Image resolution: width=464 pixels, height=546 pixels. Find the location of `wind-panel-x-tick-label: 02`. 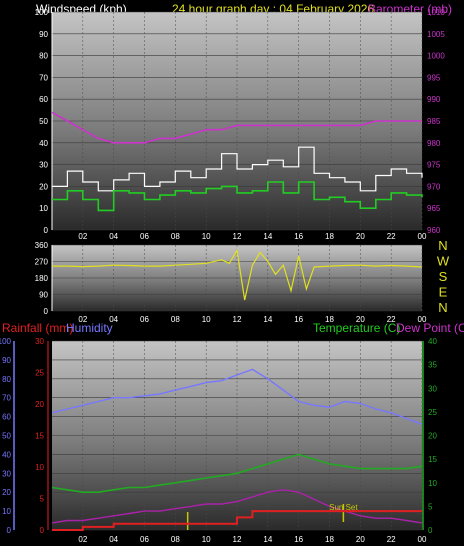

wind-panel-x-tick-label: 02 is located at coordinates (82, 236).